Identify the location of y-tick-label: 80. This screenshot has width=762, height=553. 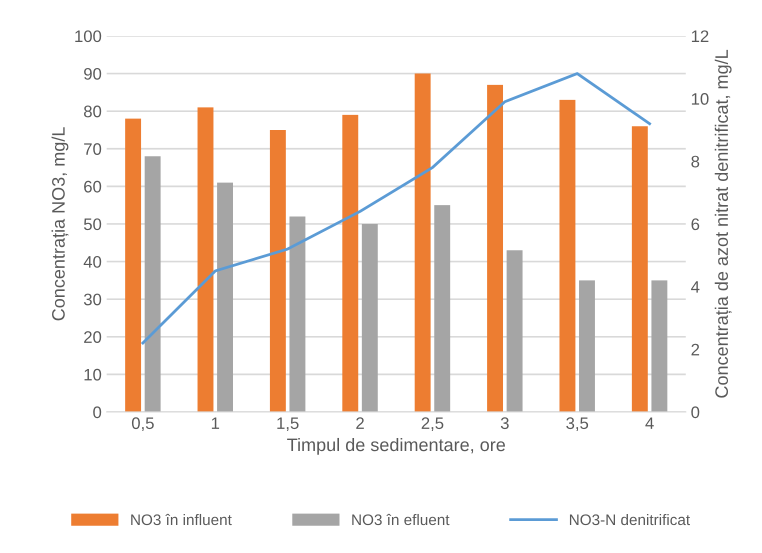
(93, 112).